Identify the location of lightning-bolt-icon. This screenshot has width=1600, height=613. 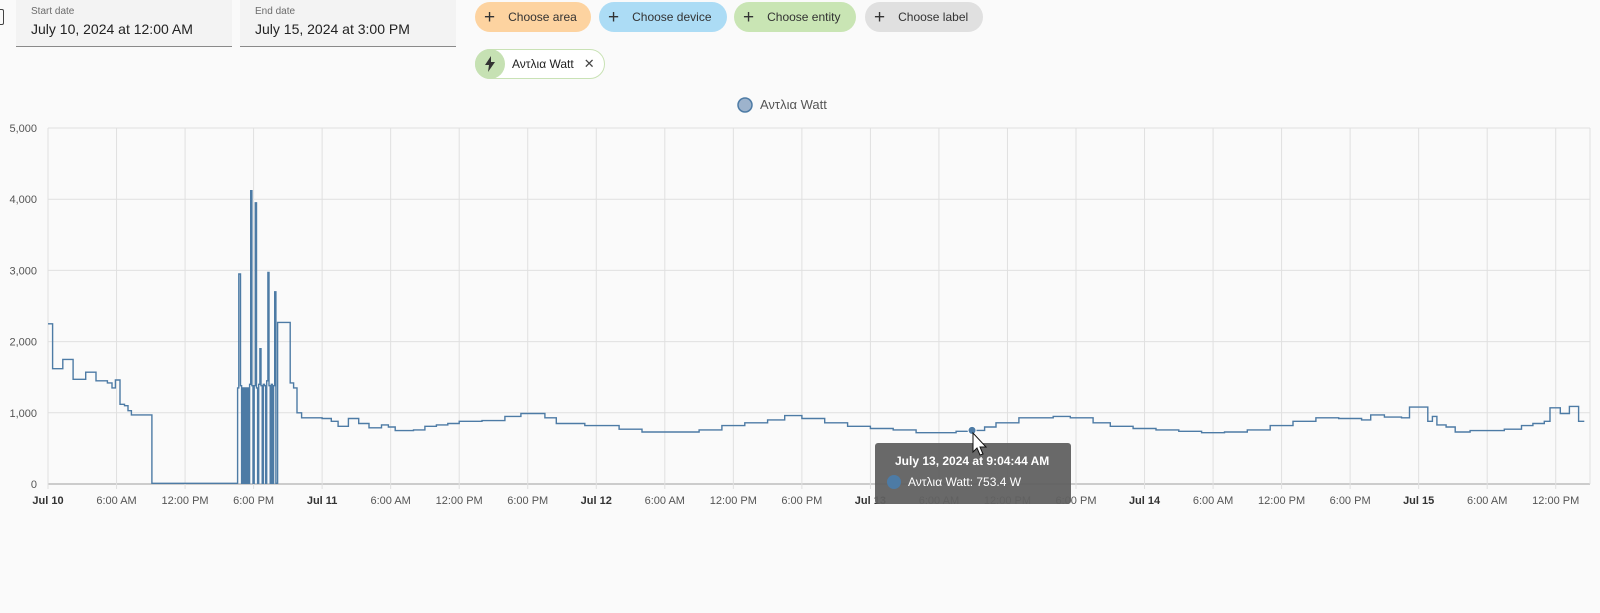
(490, 64).